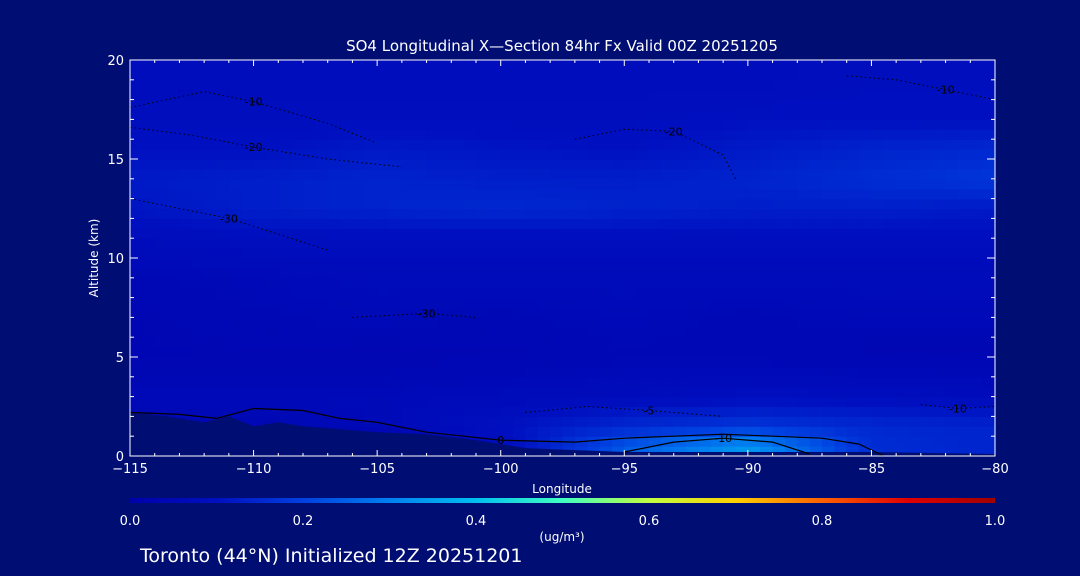 This screenshot has width=1080, height=576. What do you see at coordinates (723, 438) in the screenshot?
I see `contour-label: -10` at bounding box center [723, 438].